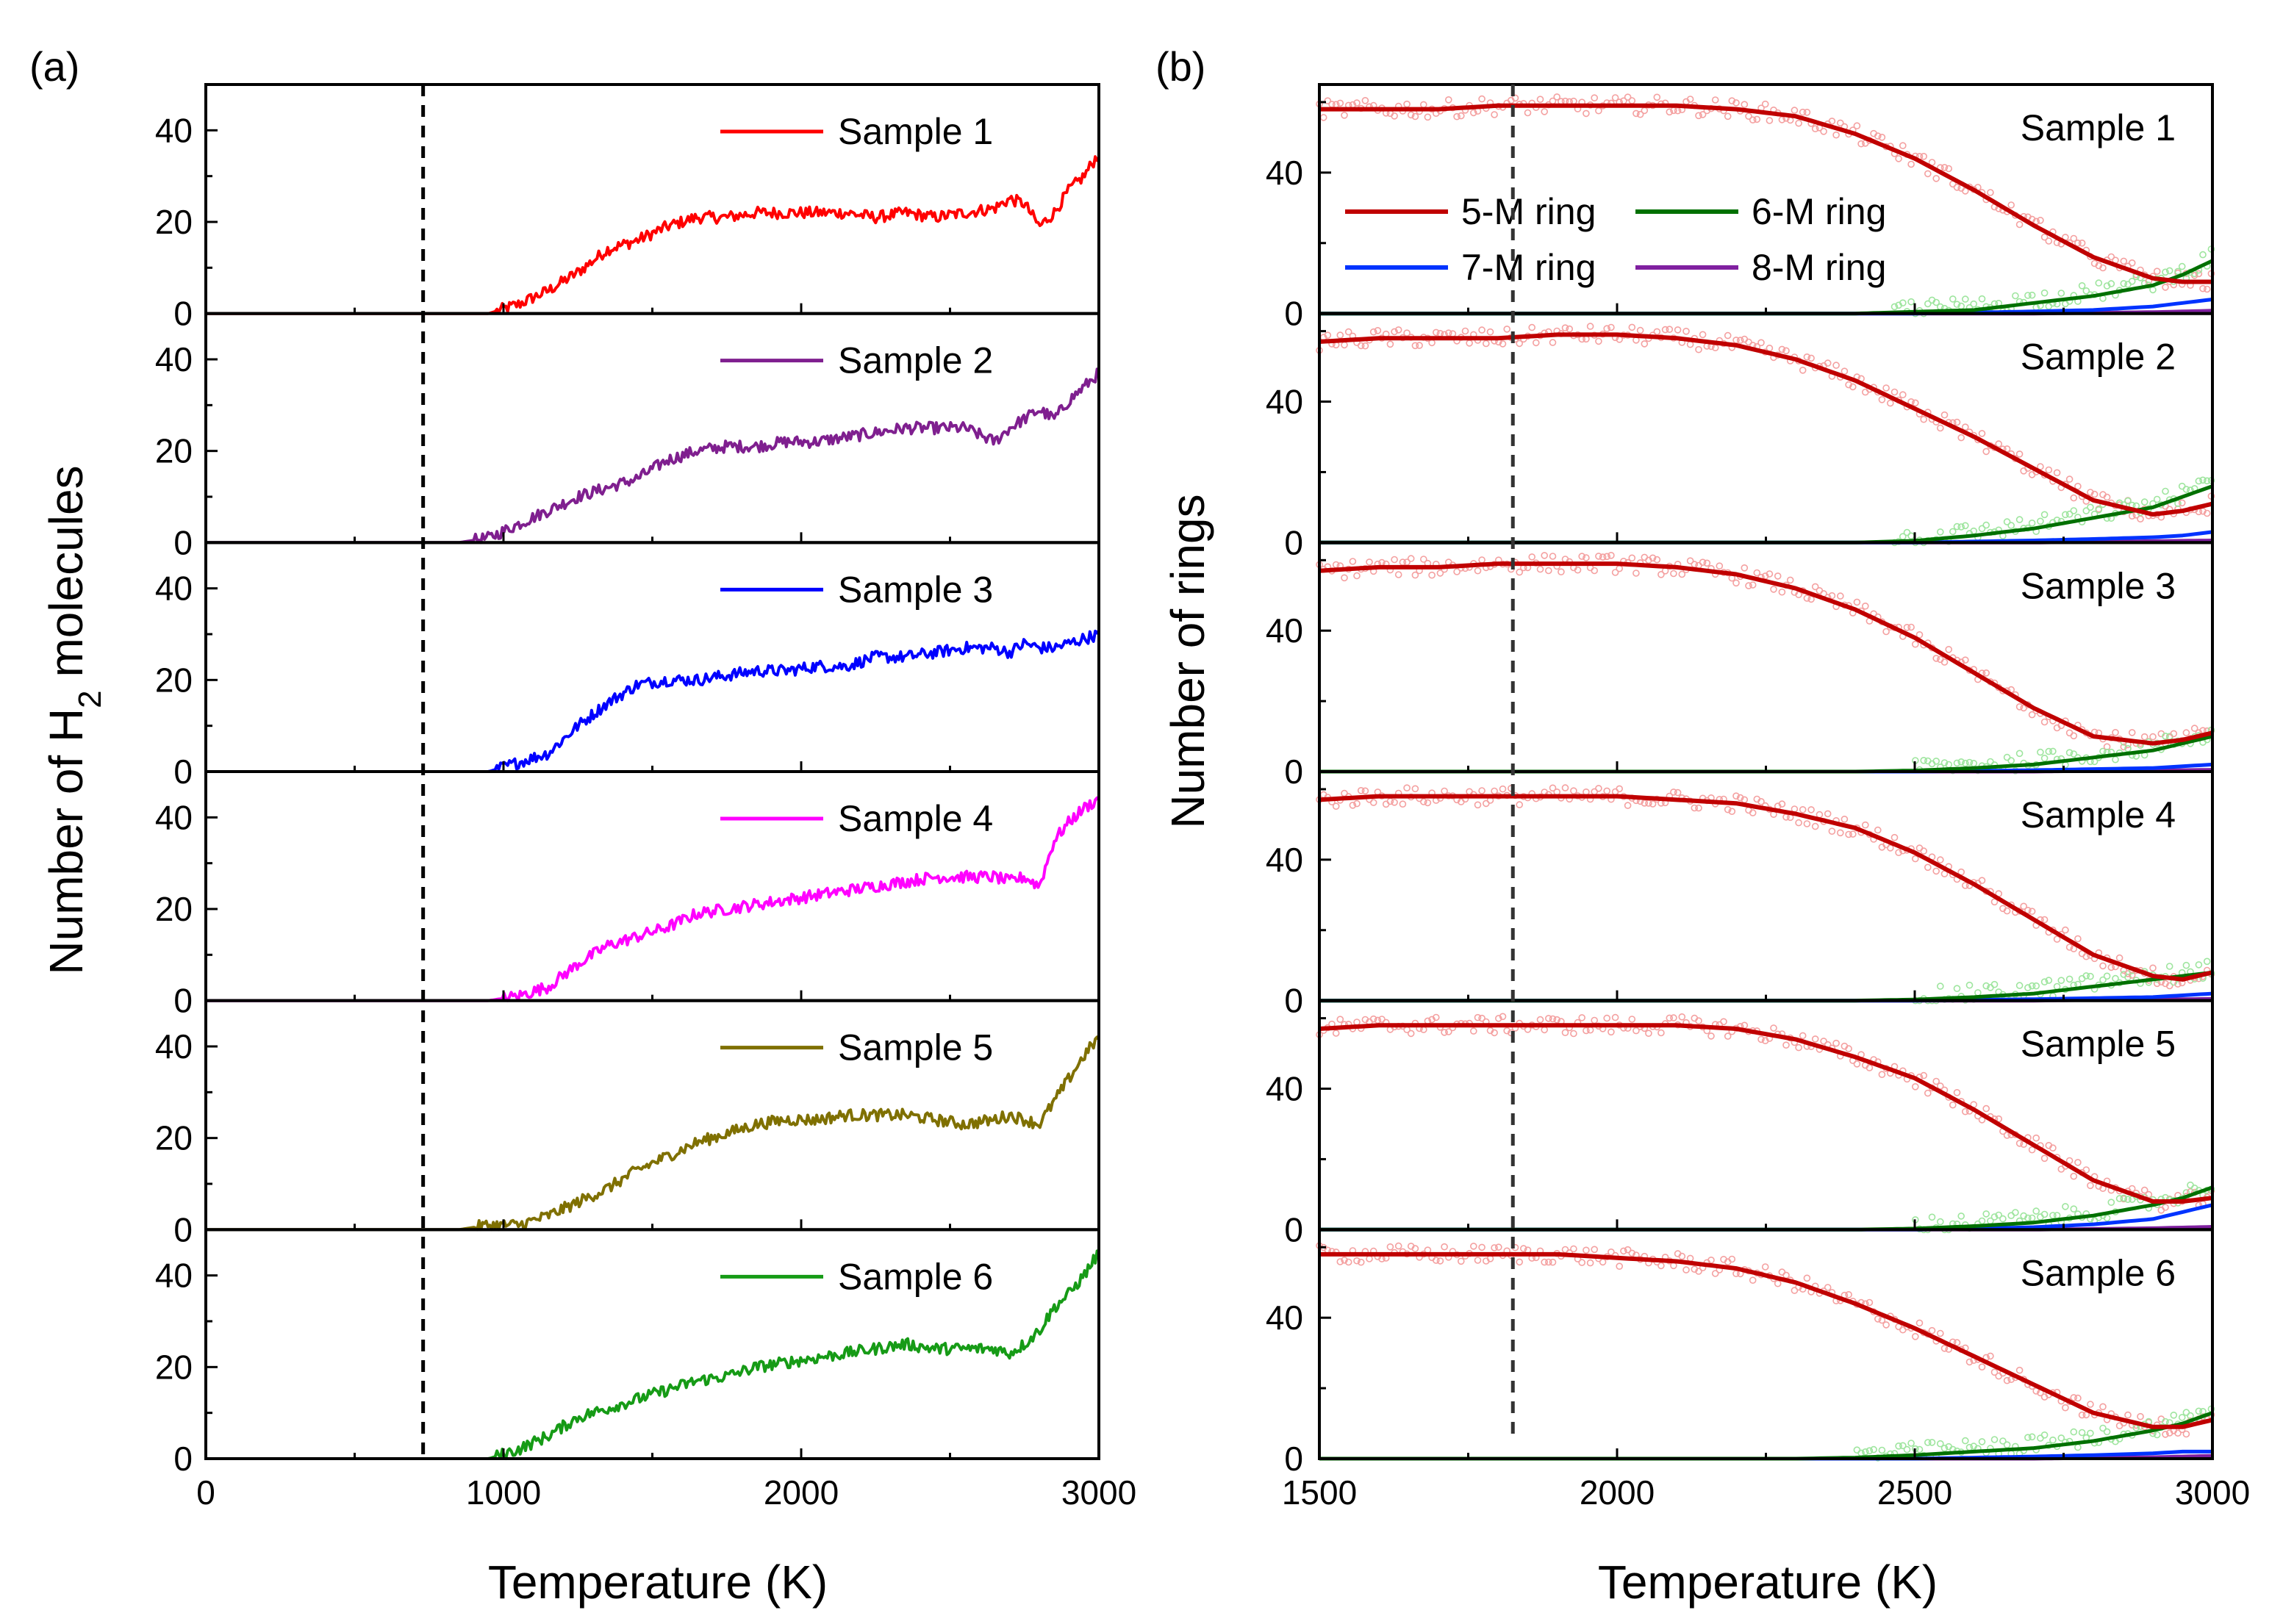 The image size is (2283, 1624). Describe the element at coordinates (2098, 1272) in the screenshot. I see `panel-b-sample-label: Sample 6` at that location.